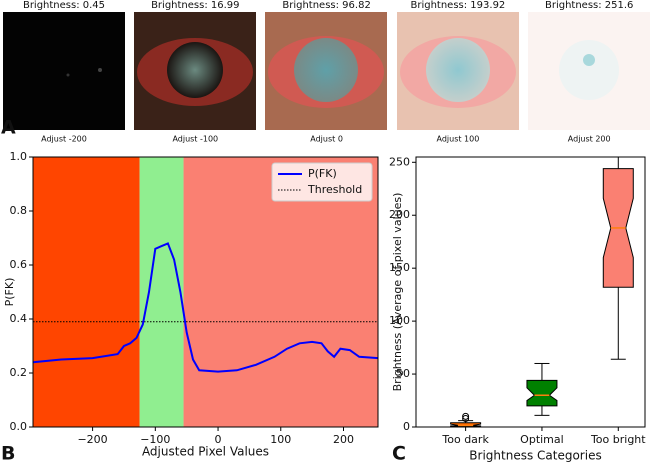 The image size is (652, 465). Describe the element at coordinates (457, 5) in the screenshot. I see `image-brightness-label: Brightness: 193.92` at that location.